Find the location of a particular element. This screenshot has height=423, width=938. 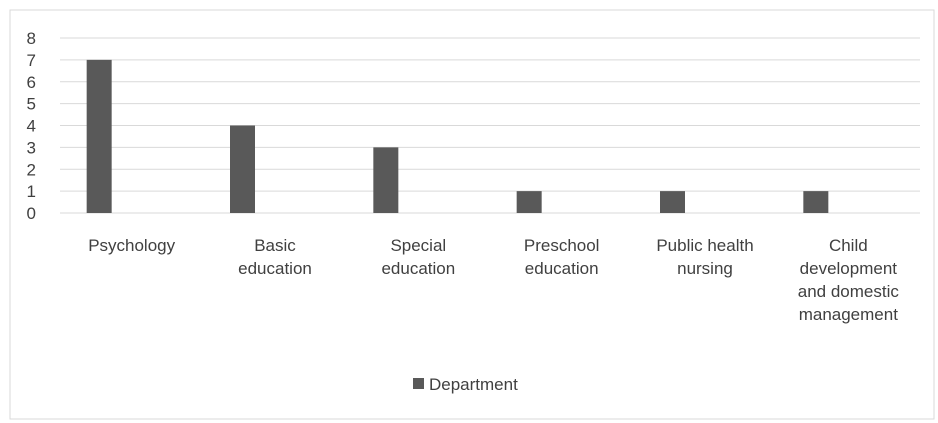

legend-swatch is located at coordinates (418, 383).